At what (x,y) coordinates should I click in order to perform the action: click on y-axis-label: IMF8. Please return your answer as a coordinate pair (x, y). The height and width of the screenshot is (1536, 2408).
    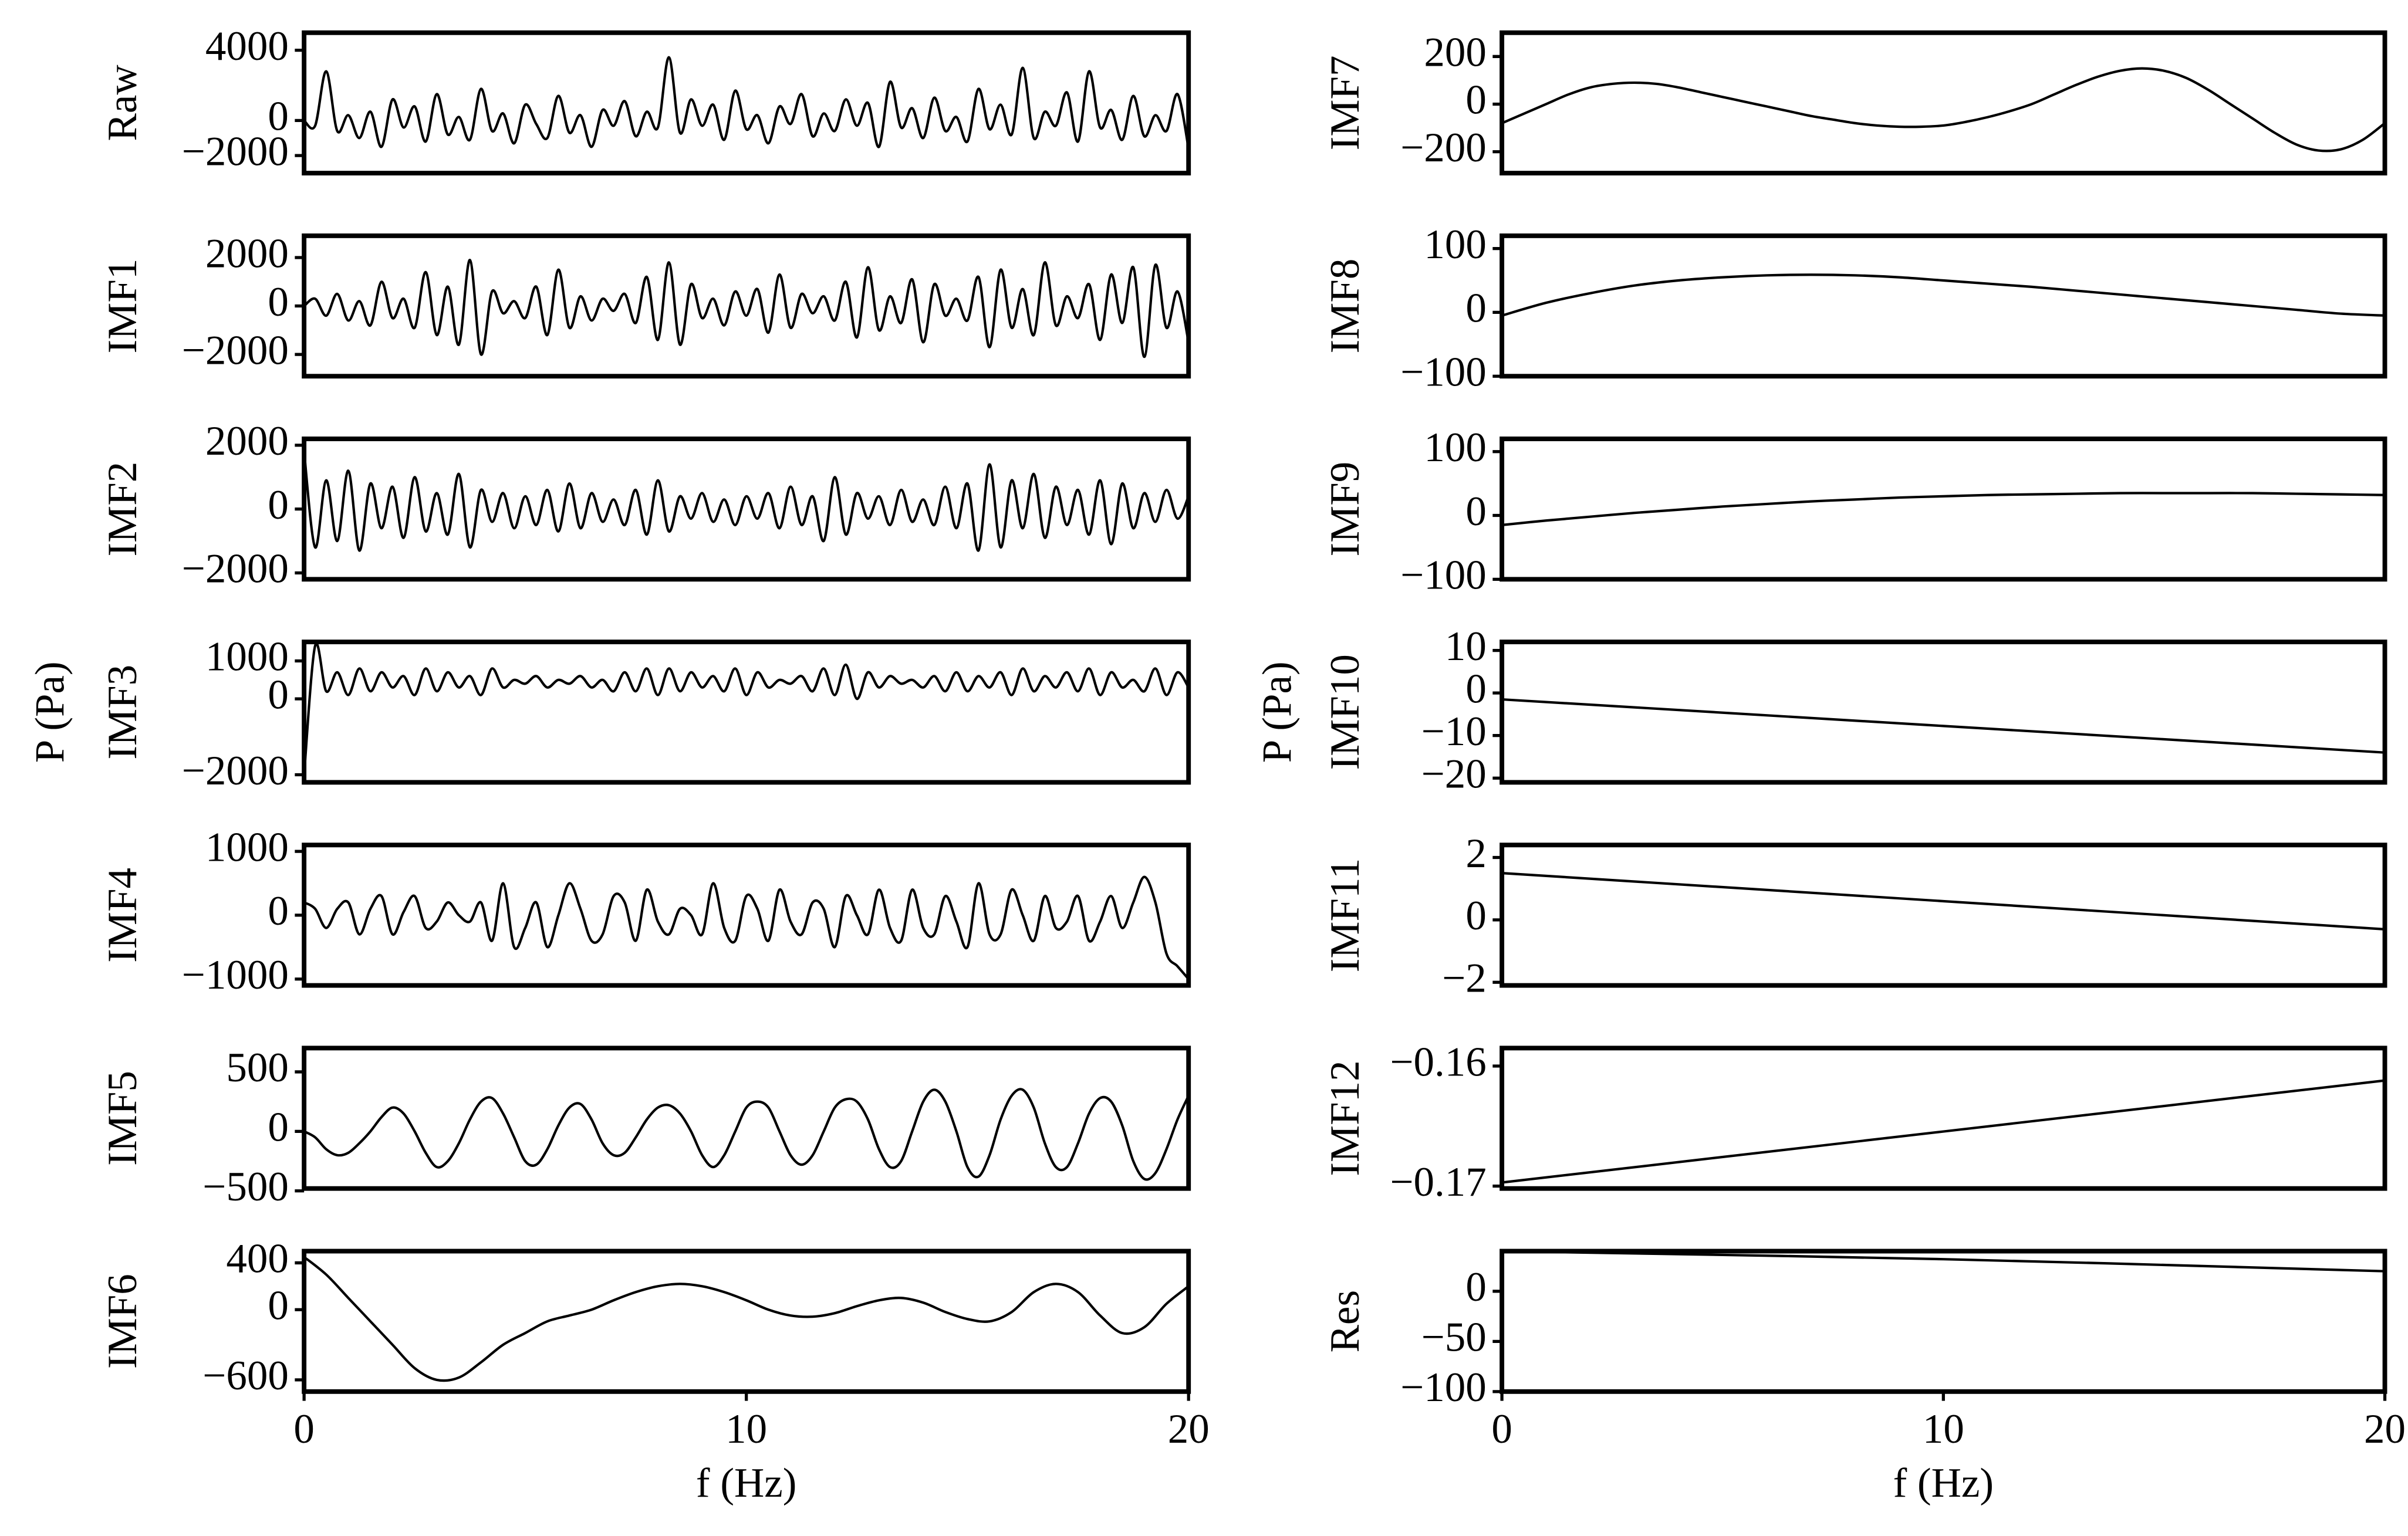
    Looking at the image, I should click on (1345, 306).